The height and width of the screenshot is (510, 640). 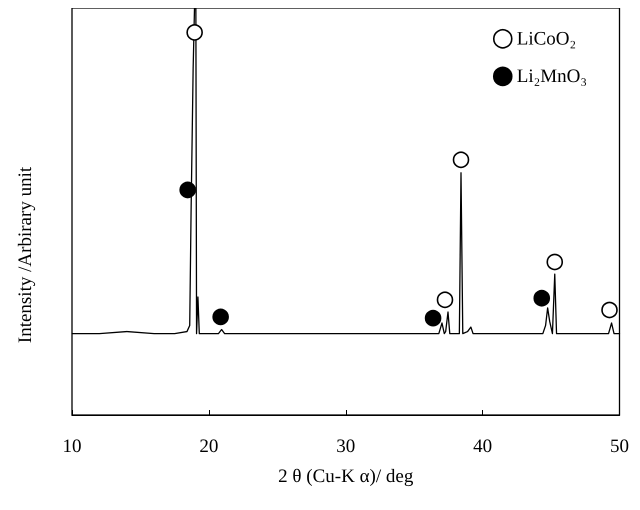 I want to click on x-tick-label: 10, so click(x=72, y=446).